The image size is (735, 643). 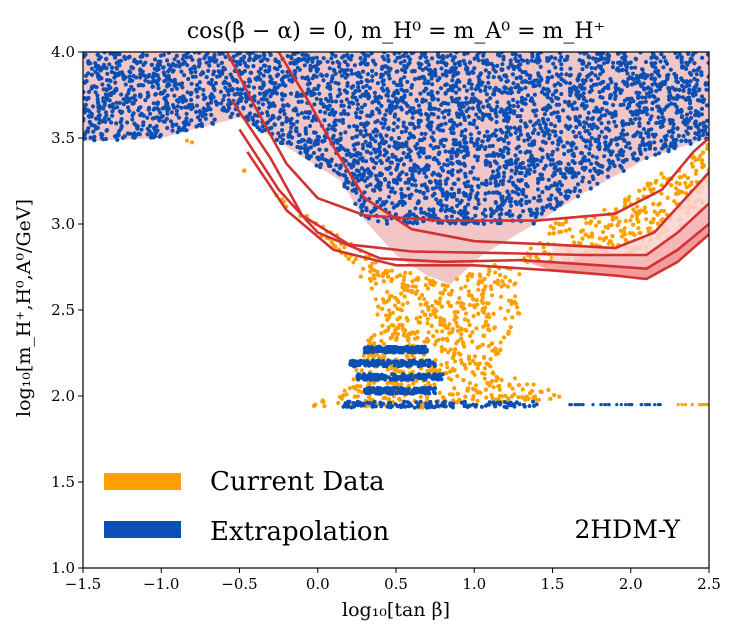 What do you see at coordinates (631, 584) in the screenshot?
I see `x-tick-label: 2.0` at bounding box center [631, 584].